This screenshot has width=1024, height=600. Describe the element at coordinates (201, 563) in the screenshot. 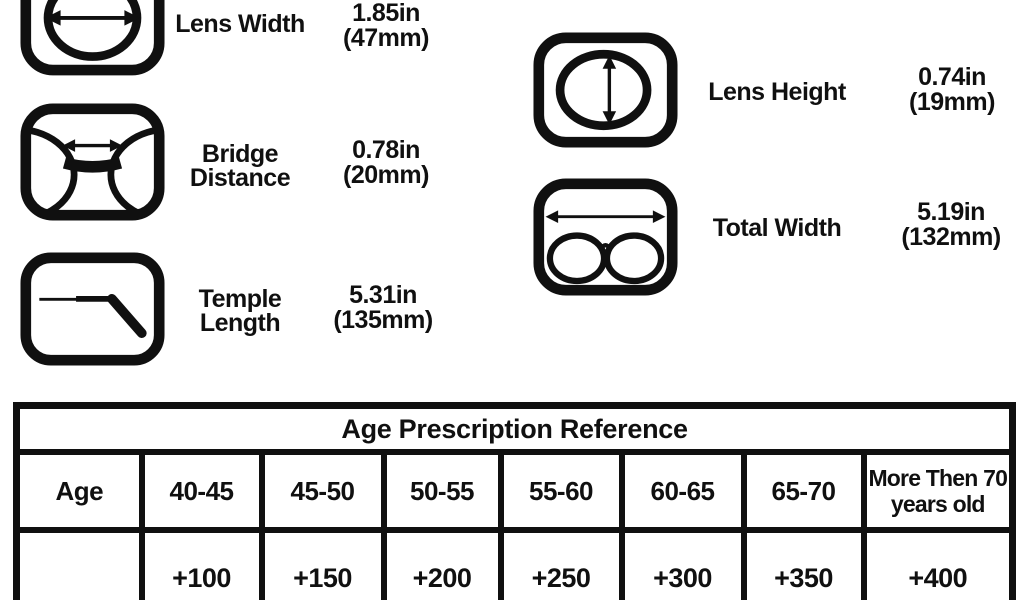

I see `value-cell-40-45: +100` at that location.